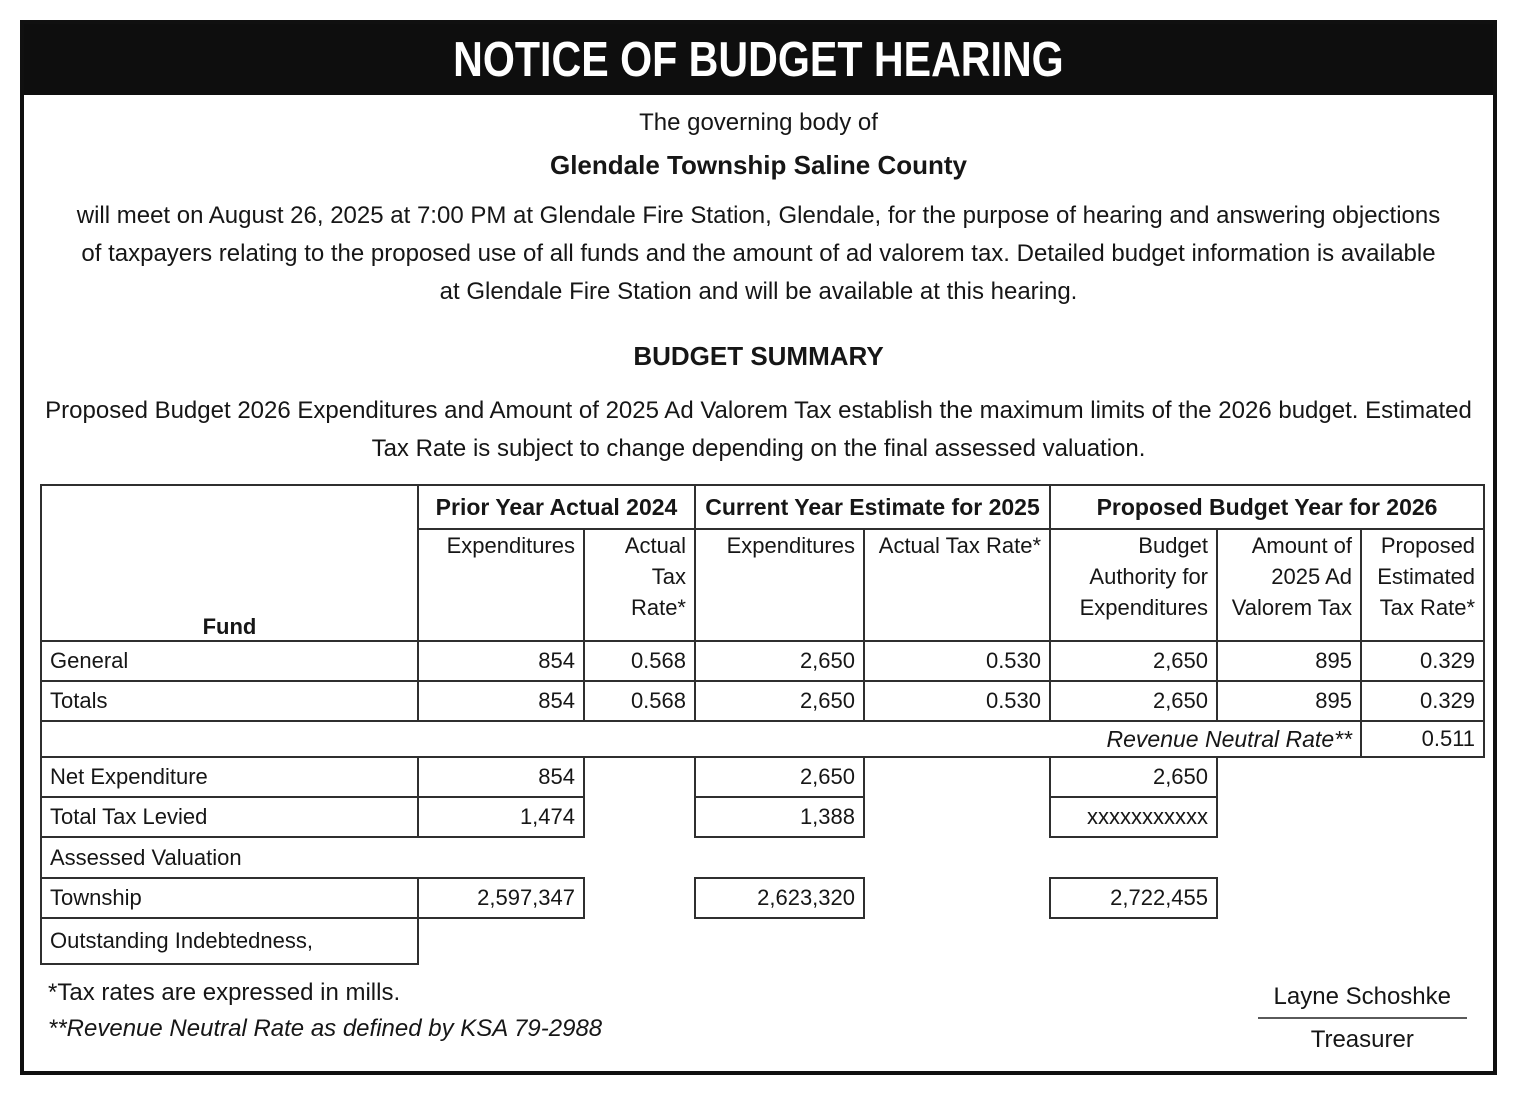  Describe the element at coordinates (501, 898) in the screenshot. I see `table-cell: 2,597,347` at that location.